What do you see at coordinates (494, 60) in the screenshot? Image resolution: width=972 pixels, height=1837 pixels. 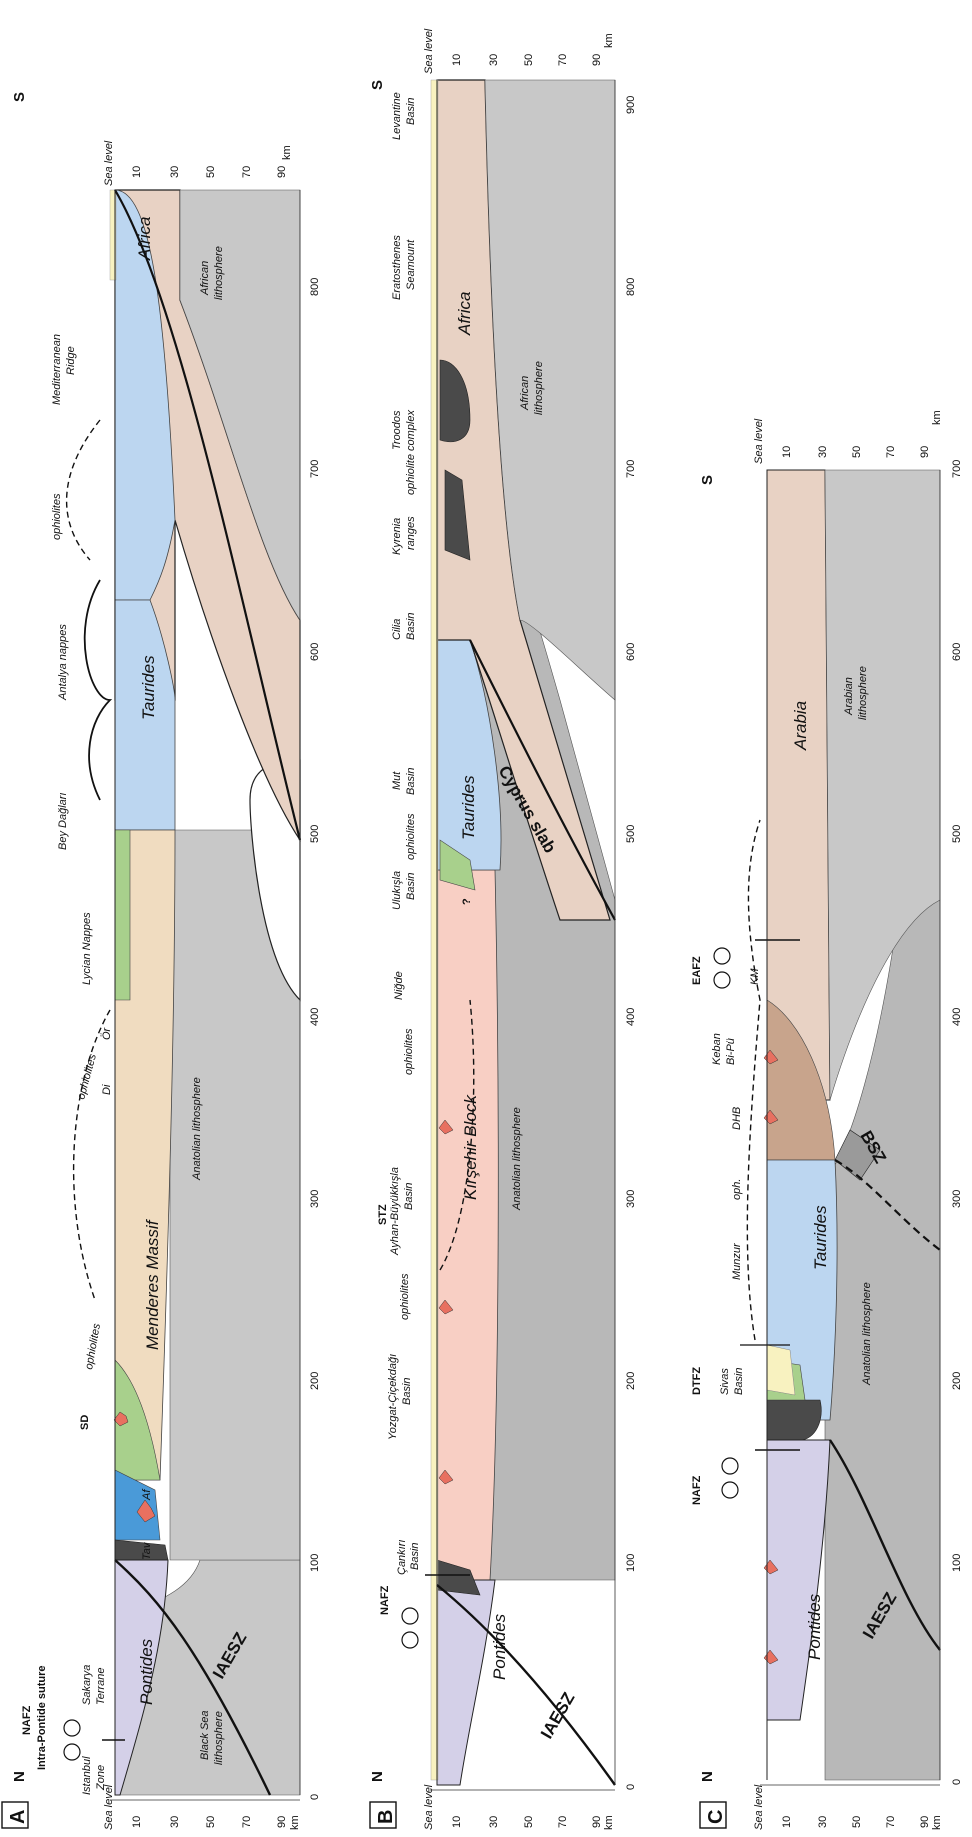 I see `depth-tick-b-30-top: 30` at bounding box center [494, 60].